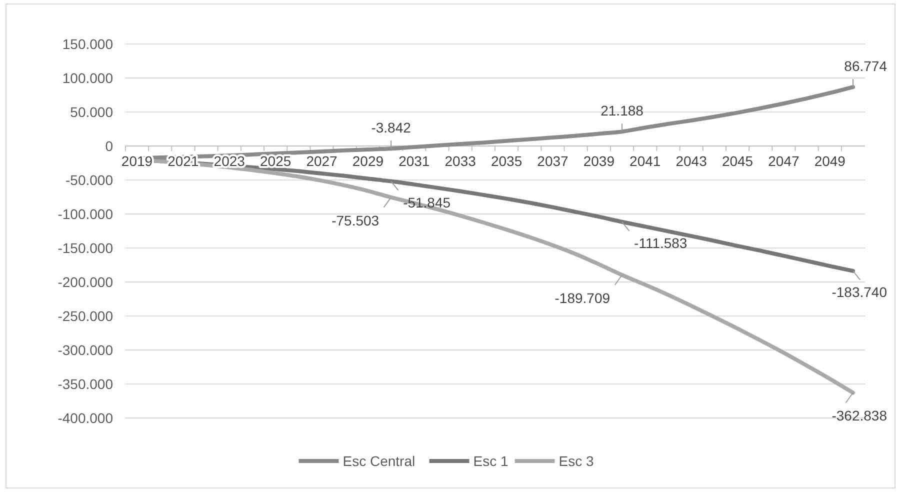  What do you see at coordinates (92, 112) in the screenshot?
I see `y-tick-label: 50.000` at bounding box center [92, 112].